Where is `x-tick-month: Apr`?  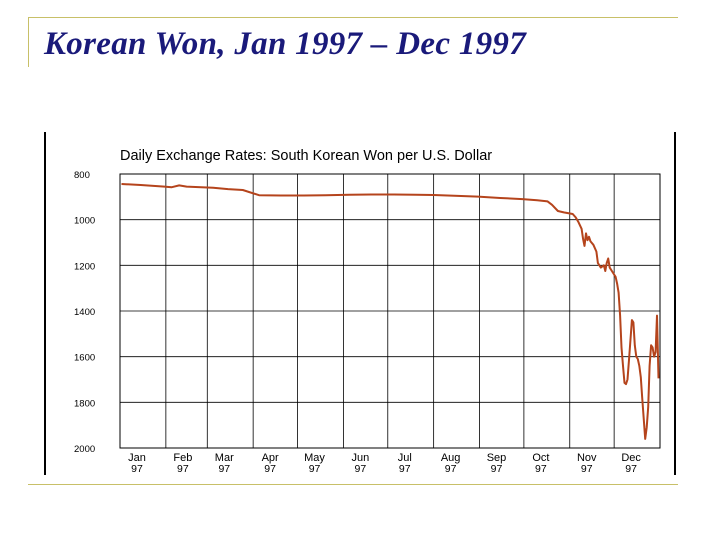
x-tick-month: Apr is located at coordinates (270, 458).